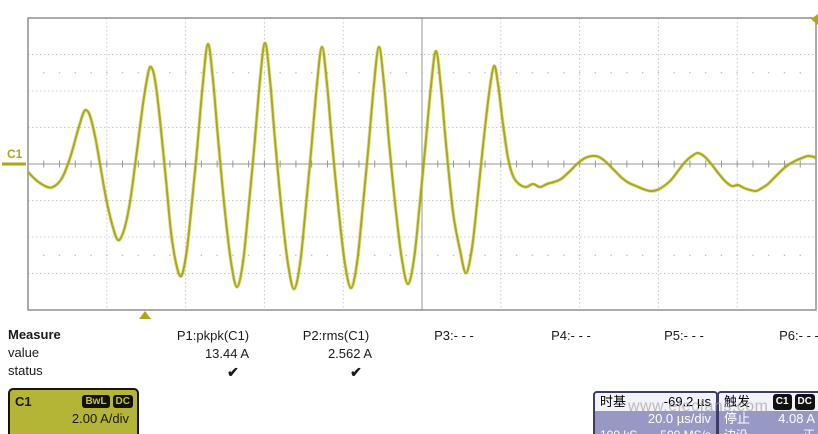 This screenshot has height=434, width=818. What do you see at coordinates (571, 335) in the screenshot?
I see `p4-label: P4:- - -` at bounding box center [571, 335].